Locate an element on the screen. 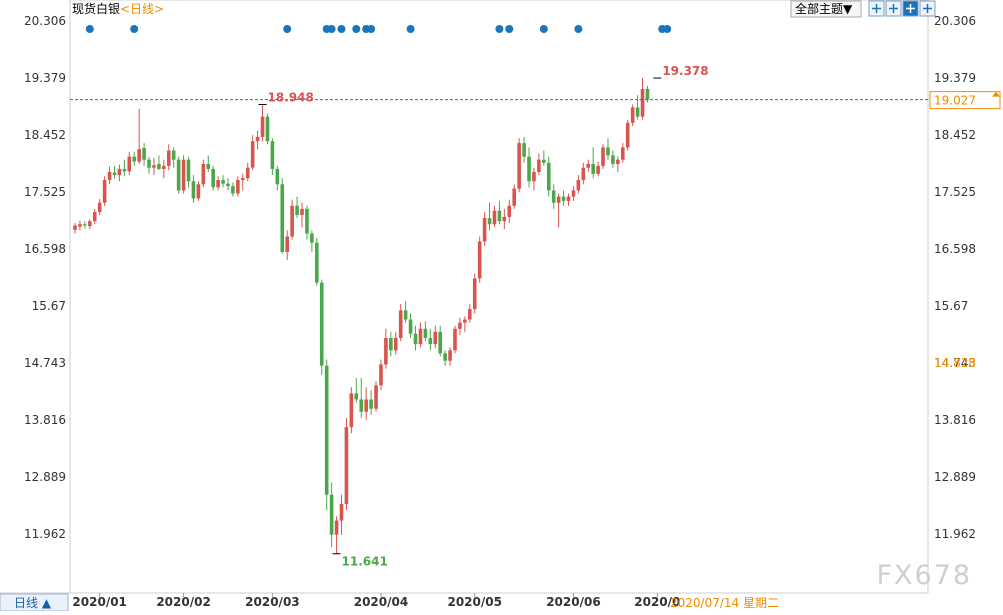 The image size is (1003, 615). period-selector-label: 日线 ▲ is located at coordinates (33, 603).